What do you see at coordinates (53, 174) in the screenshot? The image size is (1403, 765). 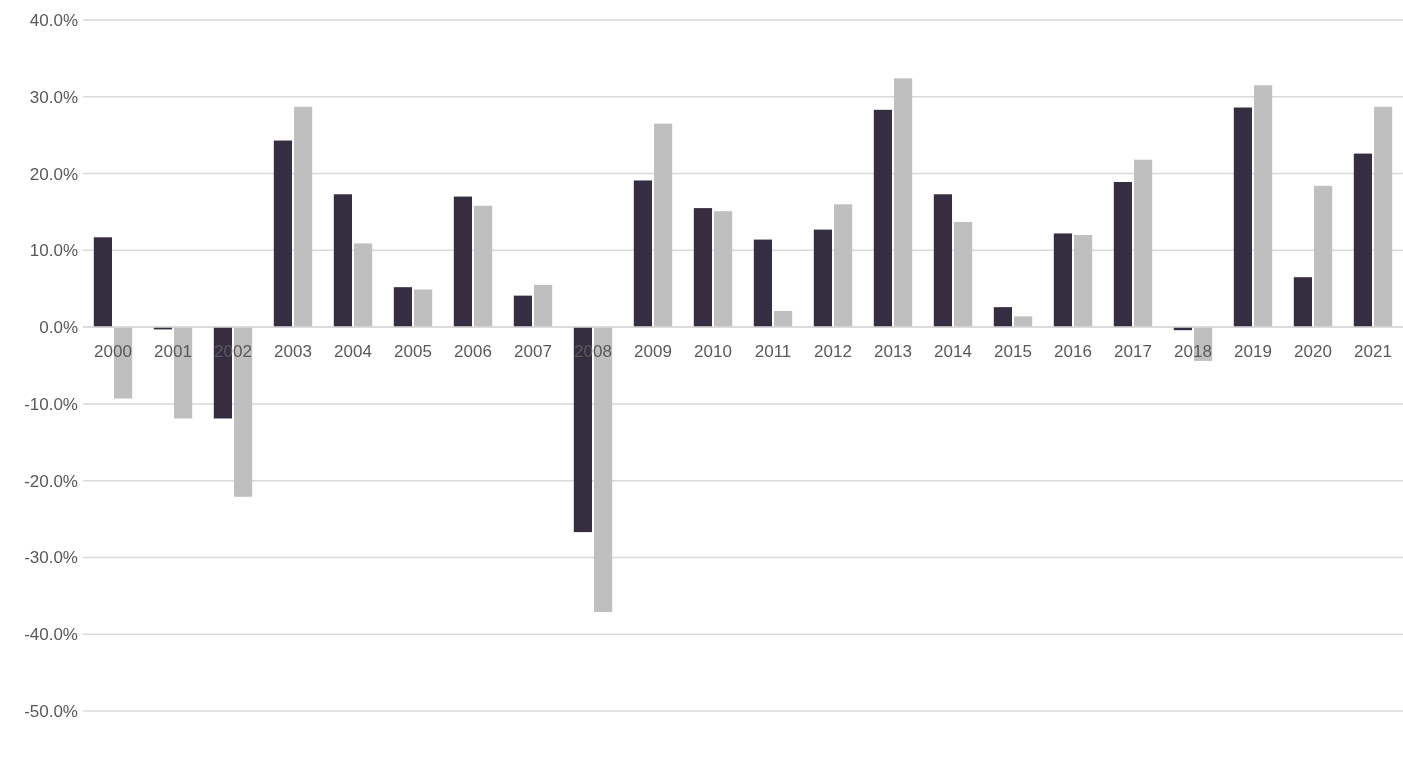 I see `y-tick-label: 20.0%` at bounding box center [53, 174].